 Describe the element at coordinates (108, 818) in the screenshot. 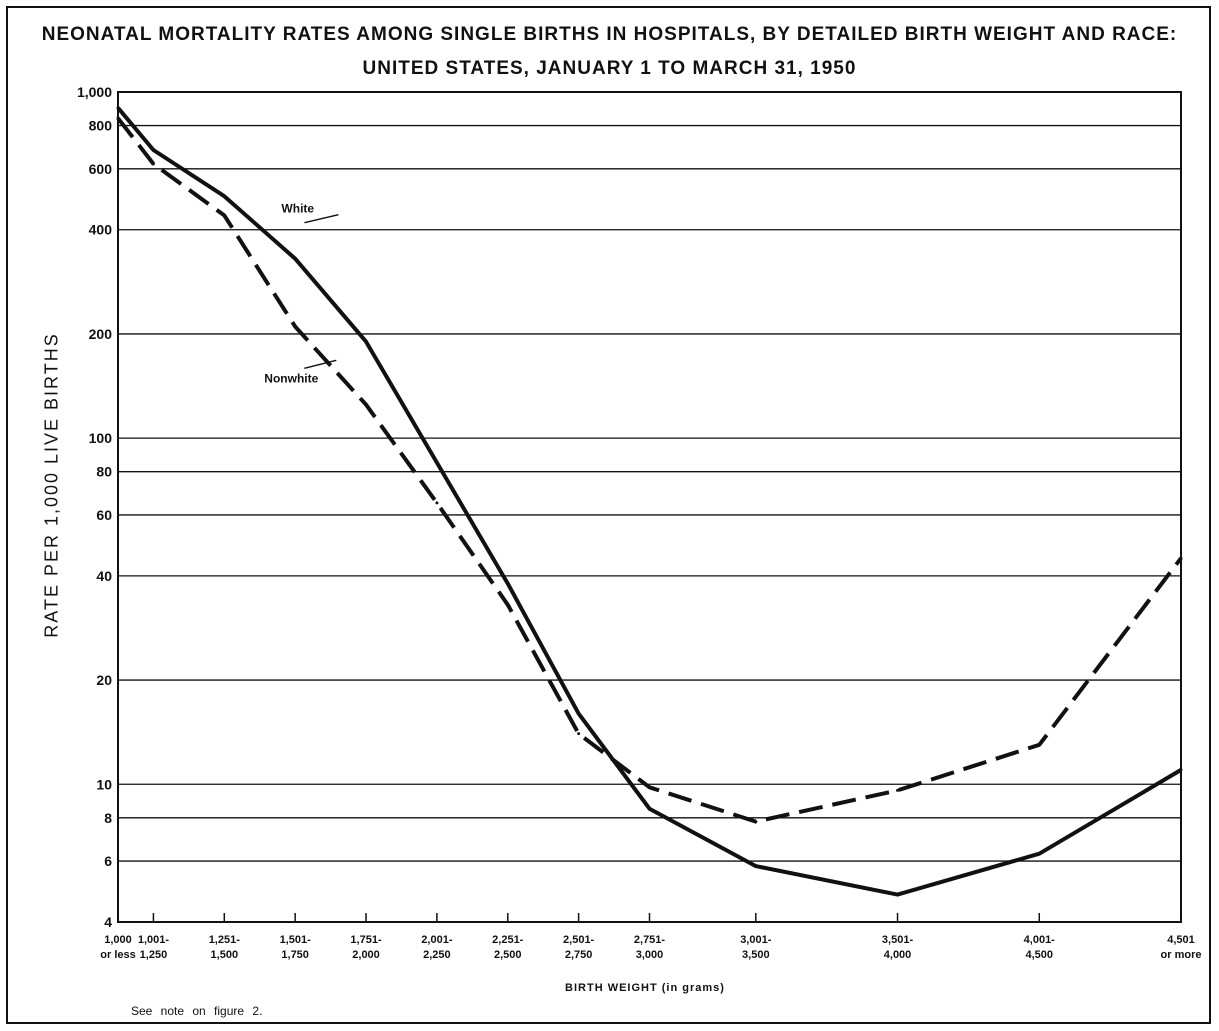

I see `y-tick-label: 8` at that location.